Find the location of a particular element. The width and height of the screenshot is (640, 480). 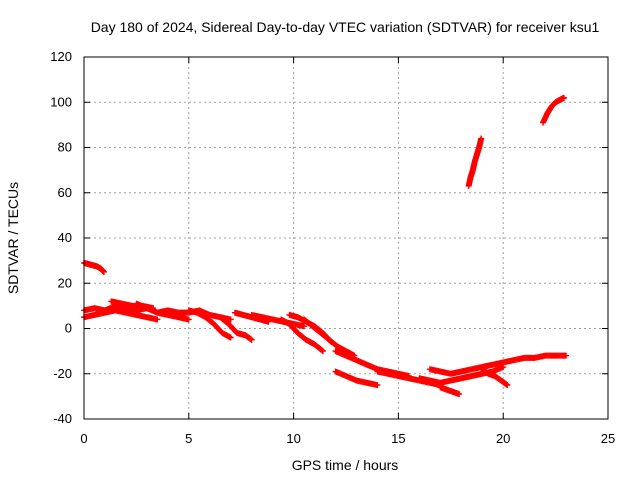

x-tick-label: 15 is located at coordinates (398, 438).